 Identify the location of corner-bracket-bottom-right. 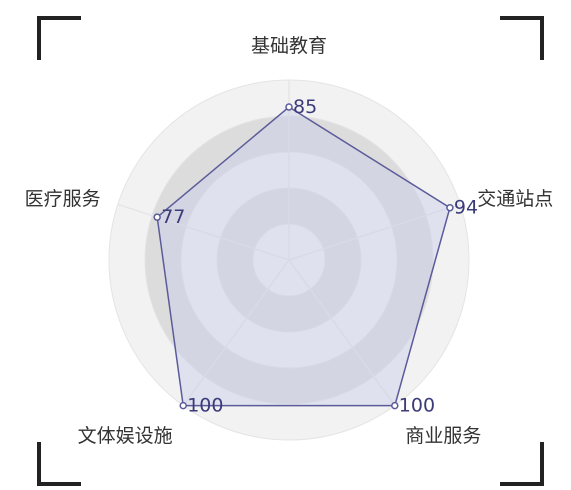
(522, 464).